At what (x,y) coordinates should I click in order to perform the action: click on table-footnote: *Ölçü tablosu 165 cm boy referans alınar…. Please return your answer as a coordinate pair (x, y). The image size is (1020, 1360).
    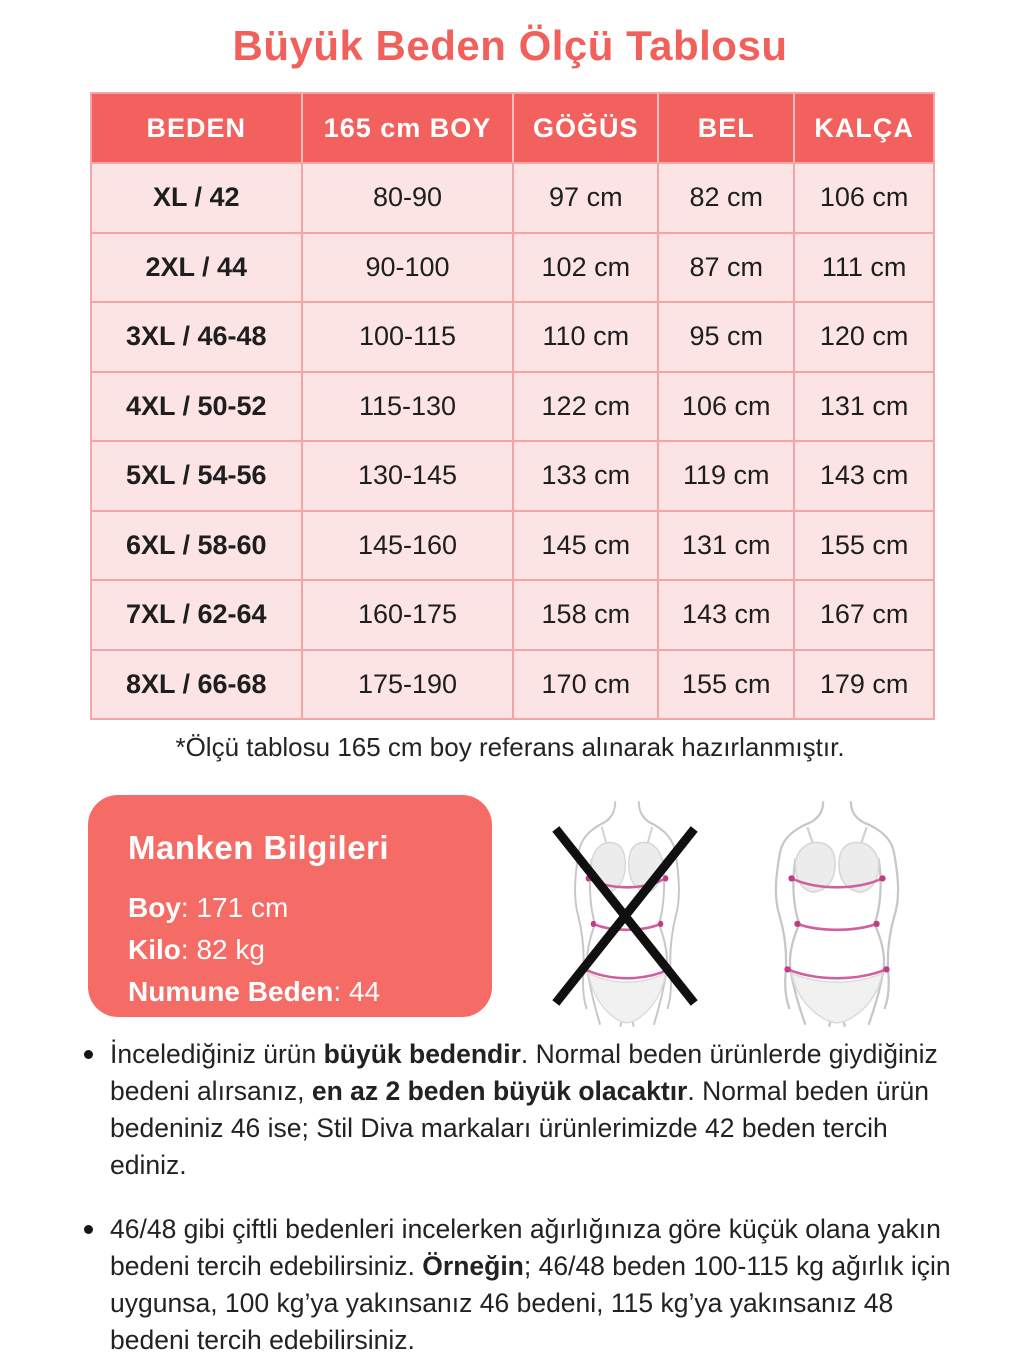
    Looking at the image, I should click on (510, 747).